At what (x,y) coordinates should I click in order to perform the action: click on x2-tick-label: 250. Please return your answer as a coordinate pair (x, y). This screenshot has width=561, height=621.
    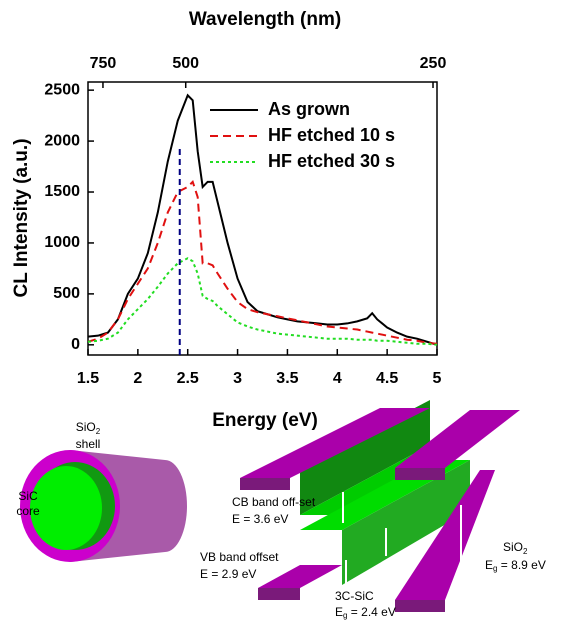
    Looking at the image, I should click on (433, 63).